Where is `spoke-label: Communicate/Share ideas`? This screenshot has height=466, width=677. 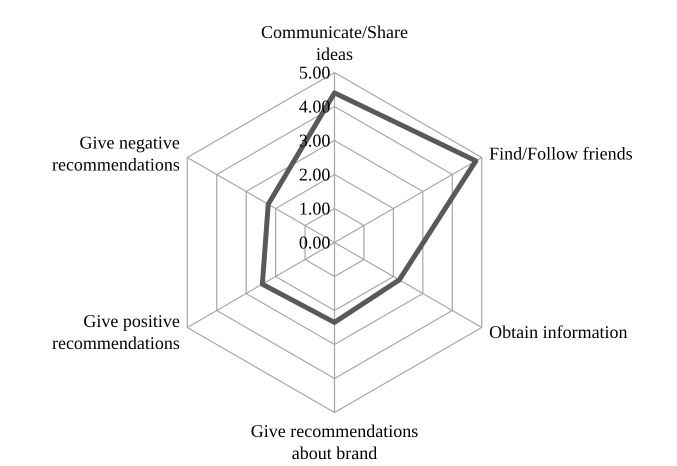 spoke-label: Communicate/Share ideas is located at coordinates (334, 43).